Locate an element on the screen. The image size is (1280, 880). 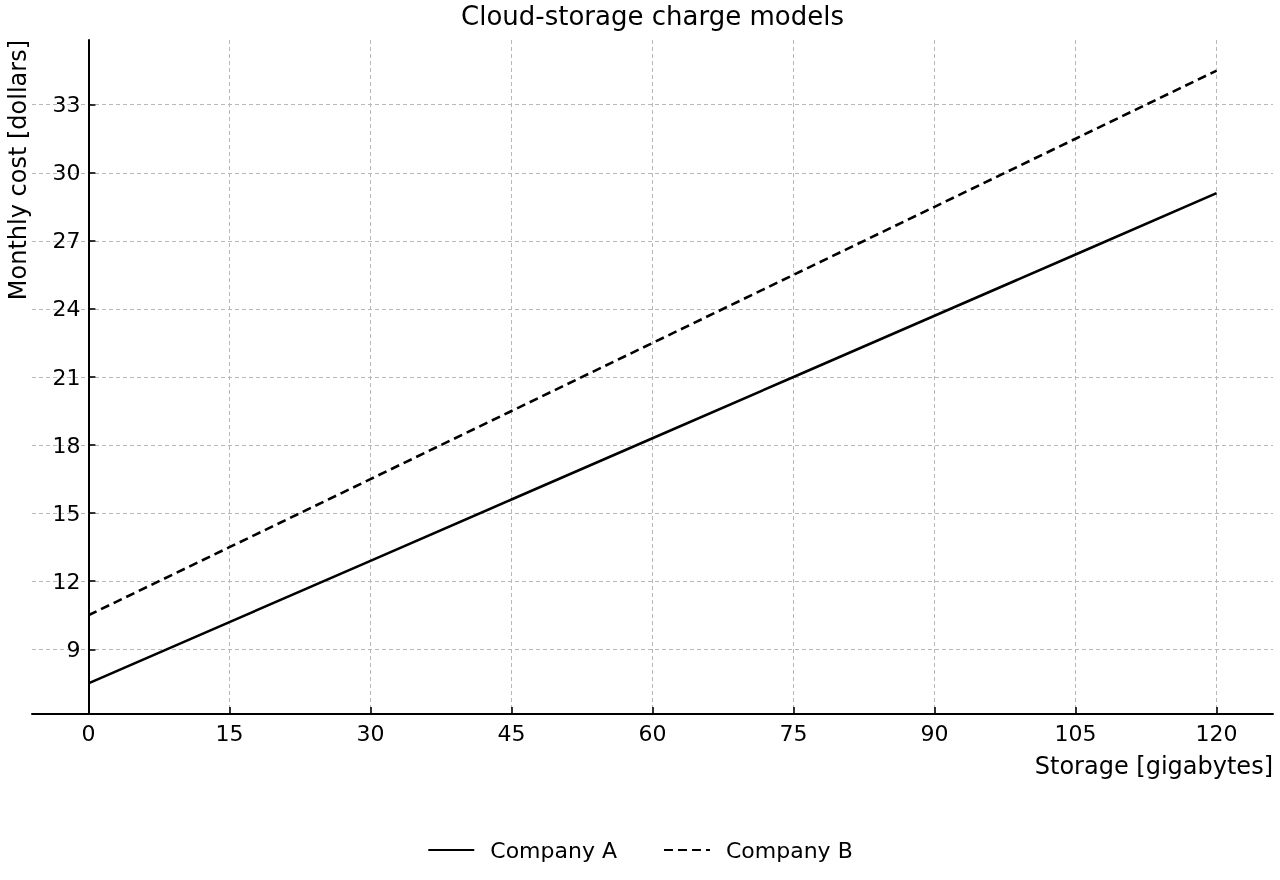
y-tick-label: 9 is located at coordinates (73, 649).